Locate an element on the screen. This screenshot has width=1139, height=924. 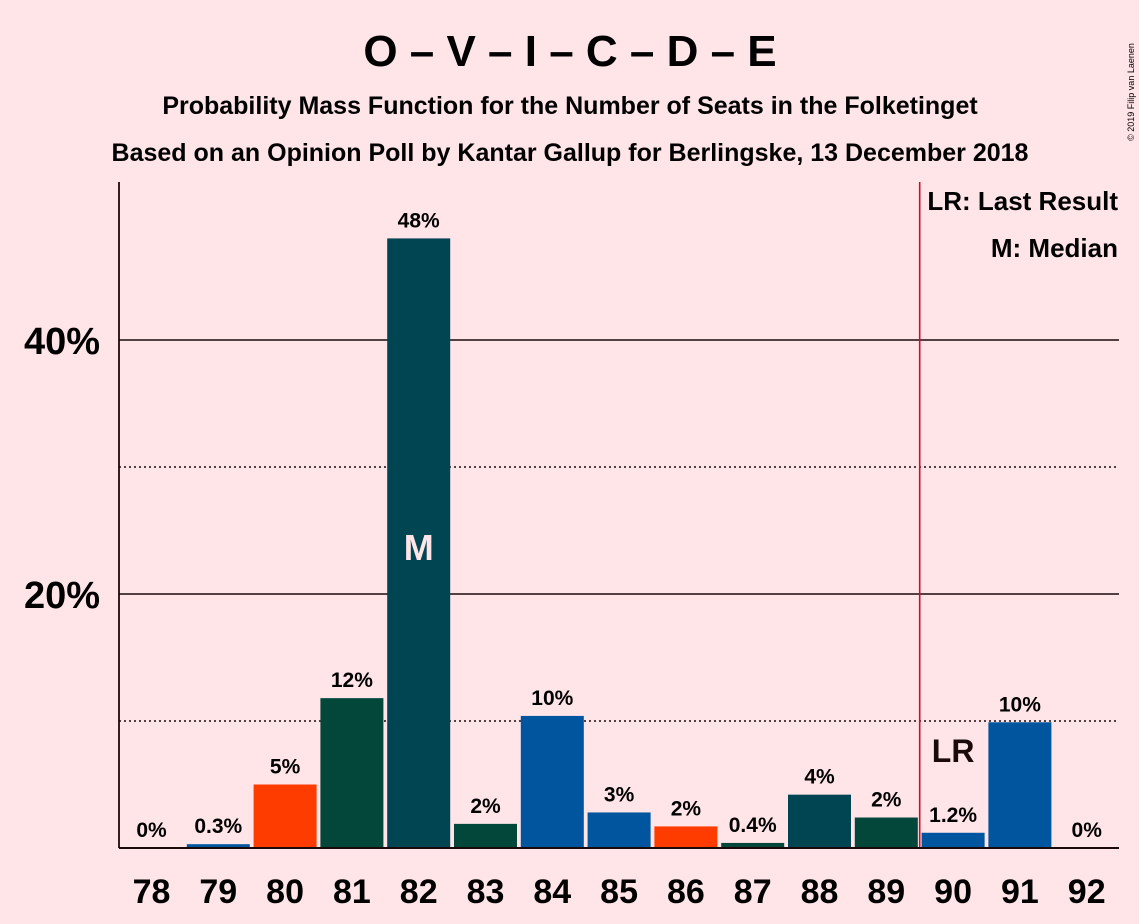
x-tick-label: 81 is located at coordinates (352, 892).